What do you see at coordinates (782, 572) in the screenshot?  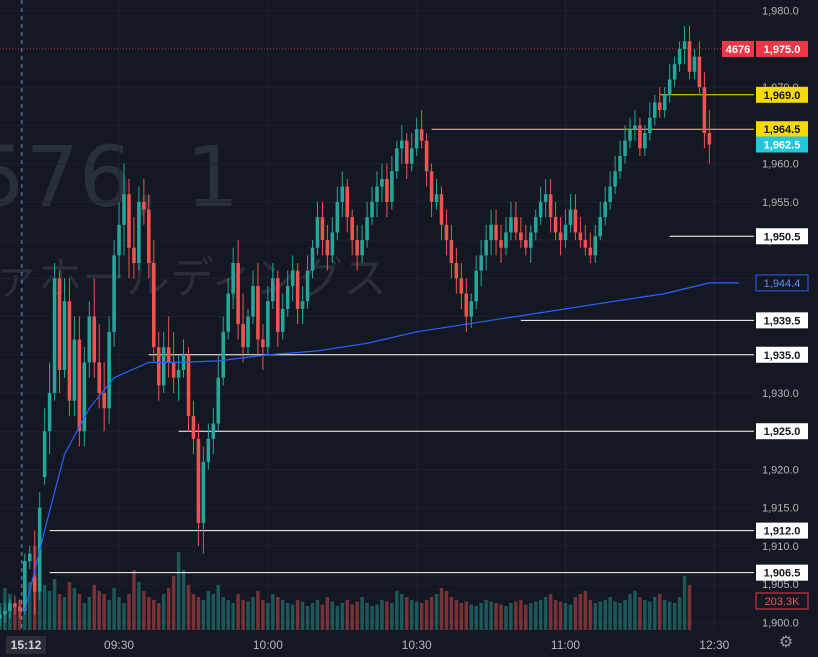 I see `level-price-label: 1,906.5` at bounding box center [782, 572].